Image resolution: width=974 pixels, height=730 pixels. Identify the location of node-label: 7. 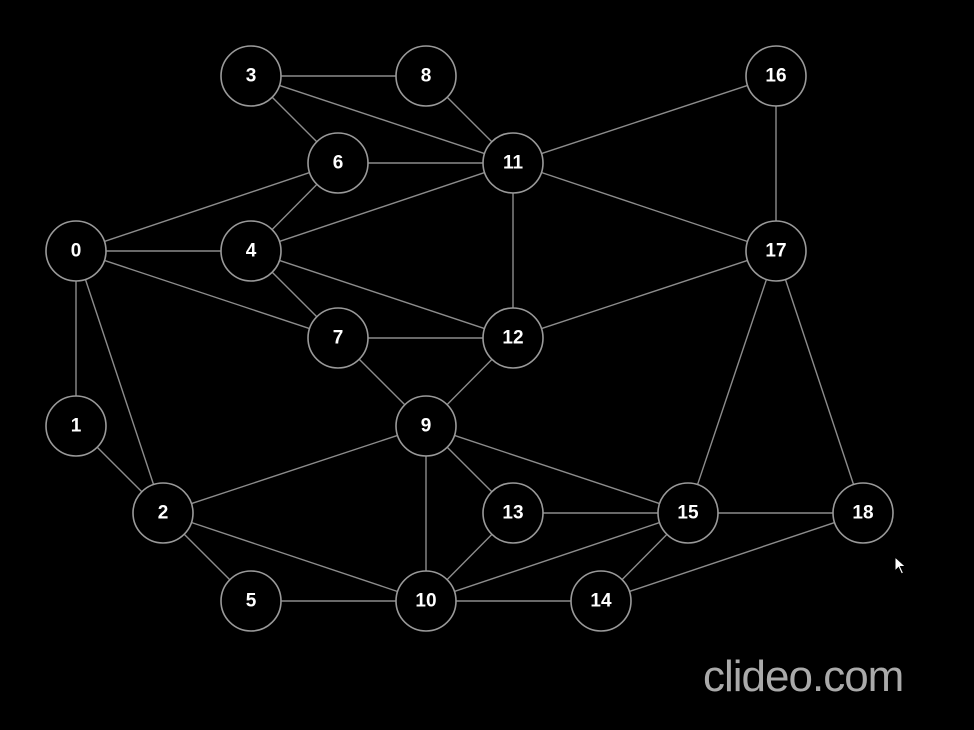
(338, 338).